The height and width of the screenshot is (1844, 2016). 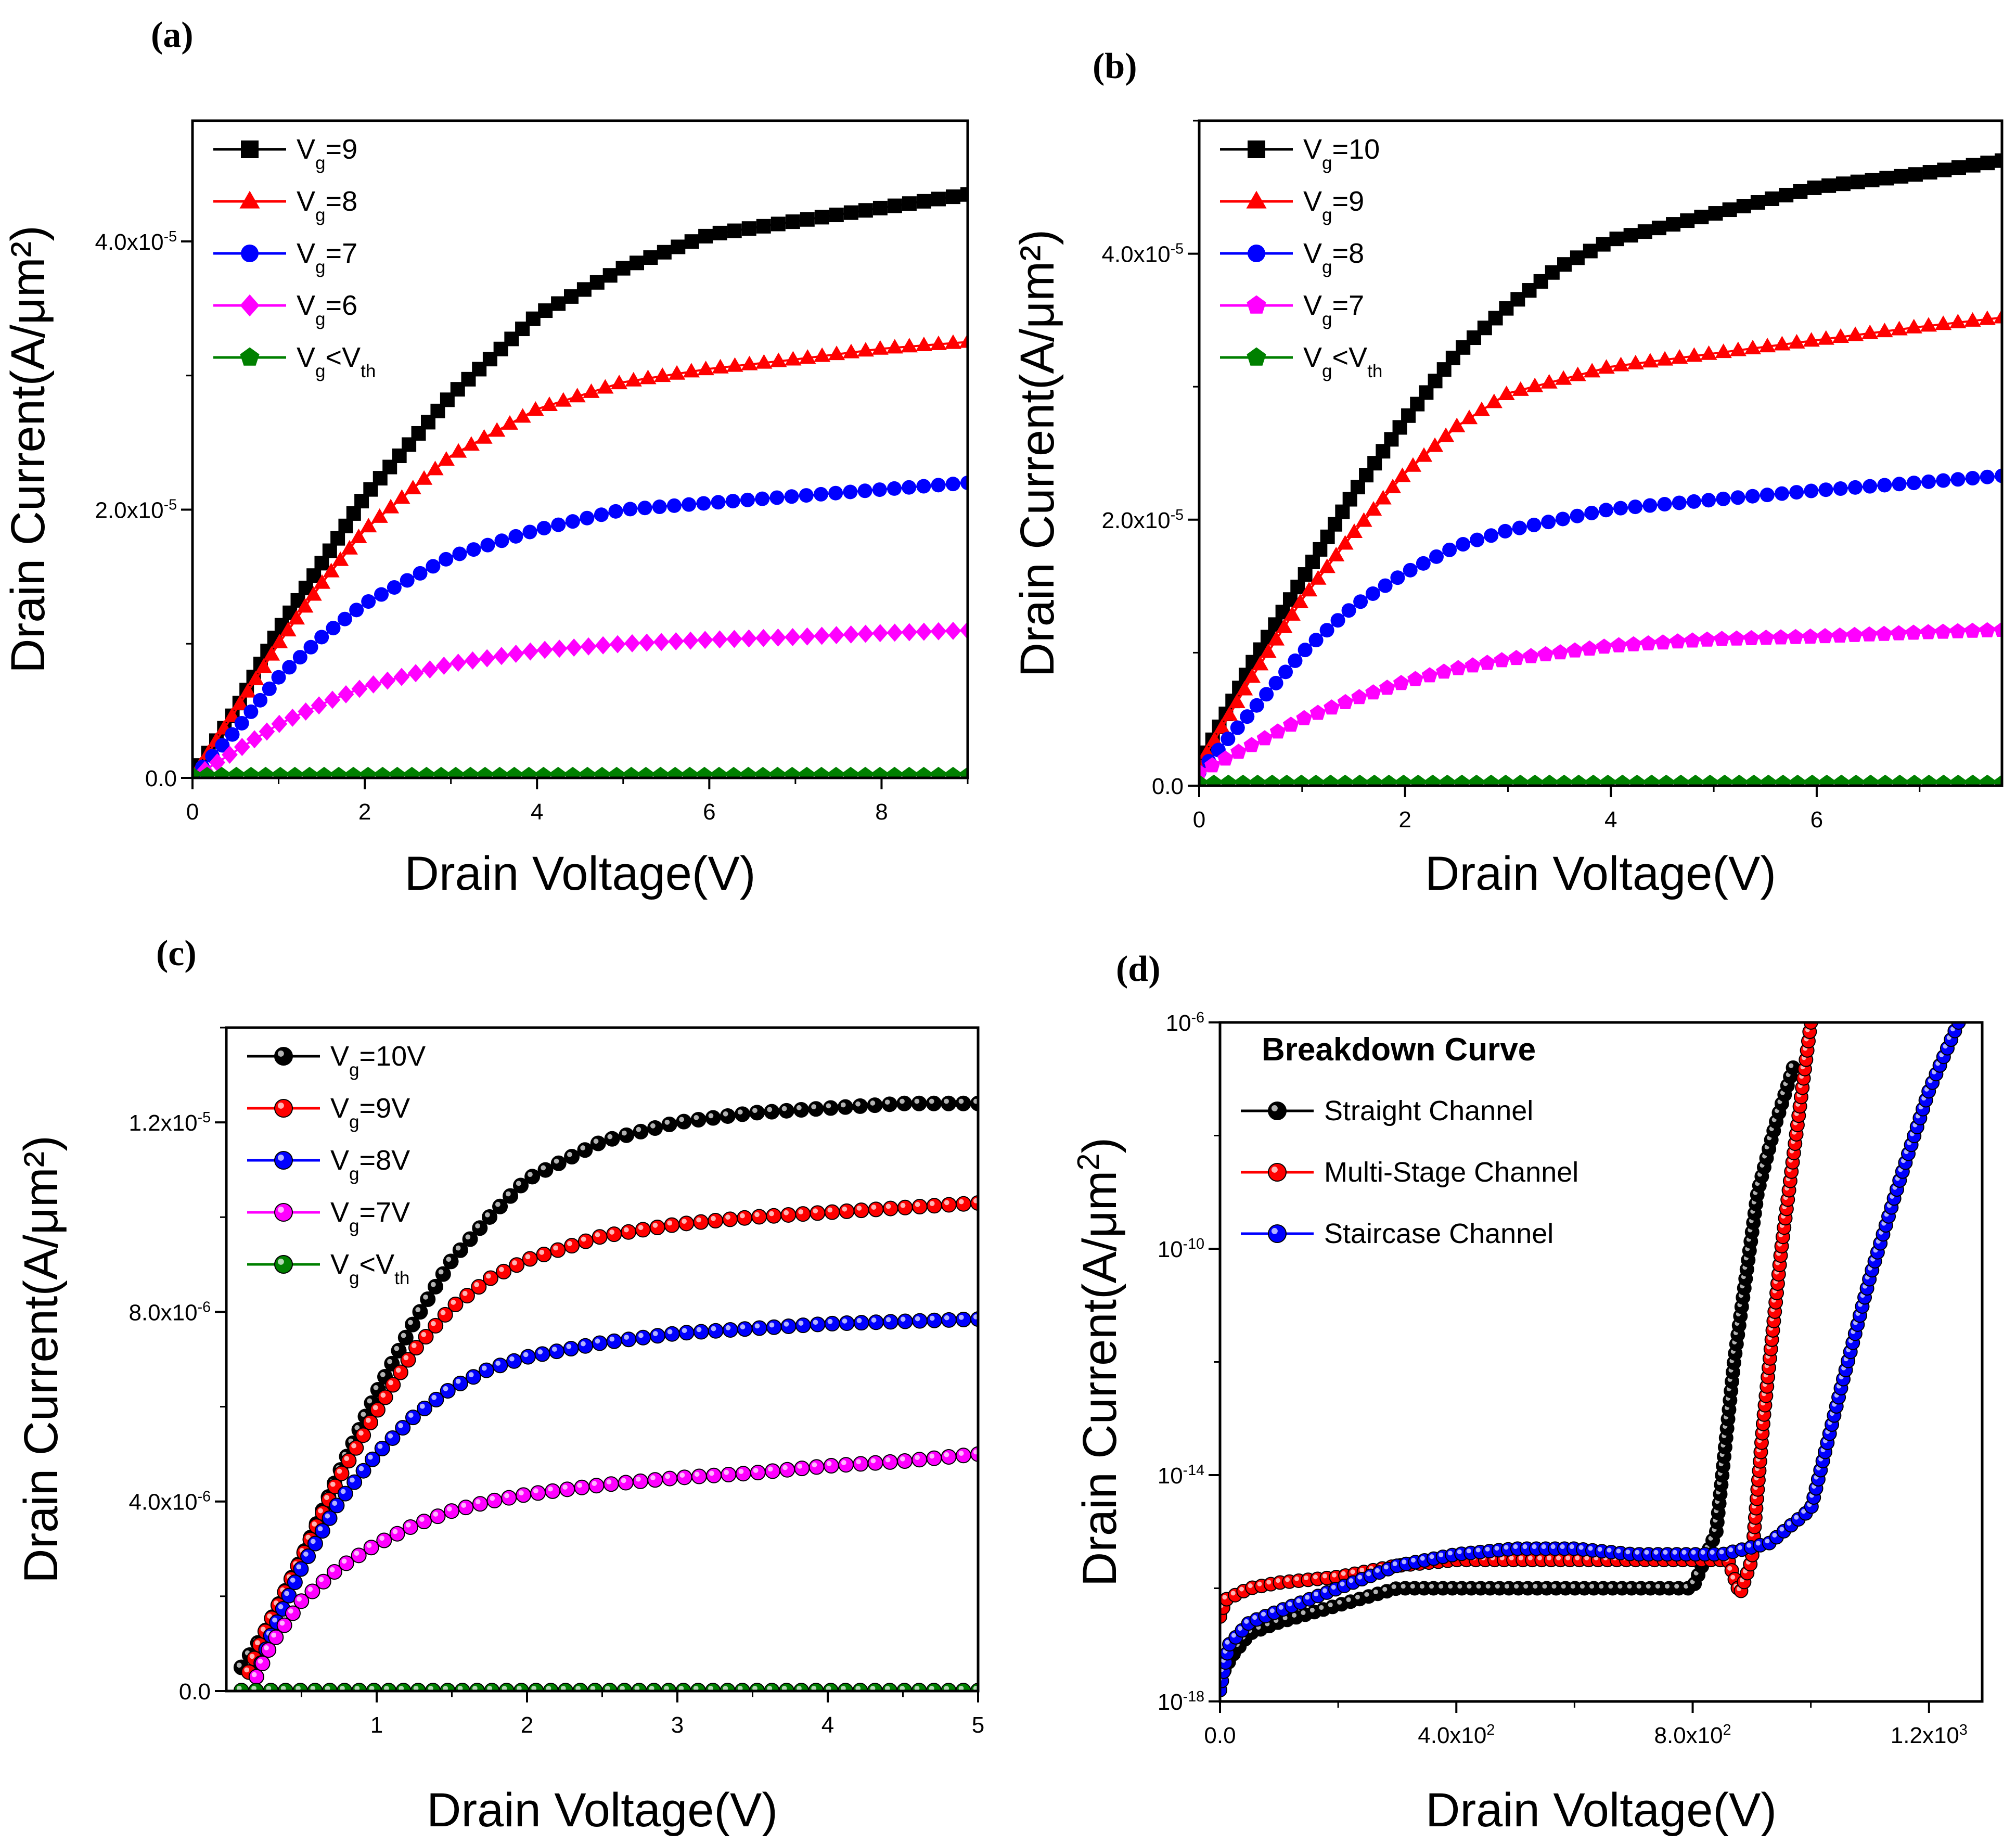 What do you see at coordinates (602, 1811) in the screenshot?
I see `x-axis-title: Drain Voltage(V)` at bounding box center [602, 1811].